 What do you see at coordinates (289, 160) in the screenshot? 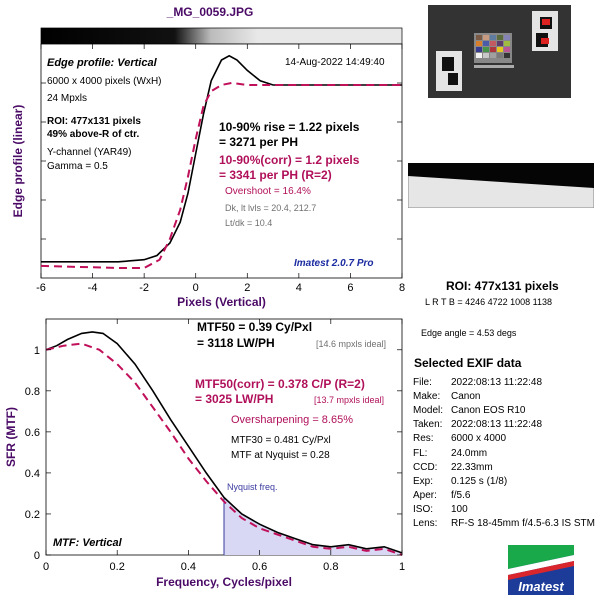
I see `edge-corr-line-1: 10-90%(corr) = 1.2 pixels` at bounding box center [289, 160].